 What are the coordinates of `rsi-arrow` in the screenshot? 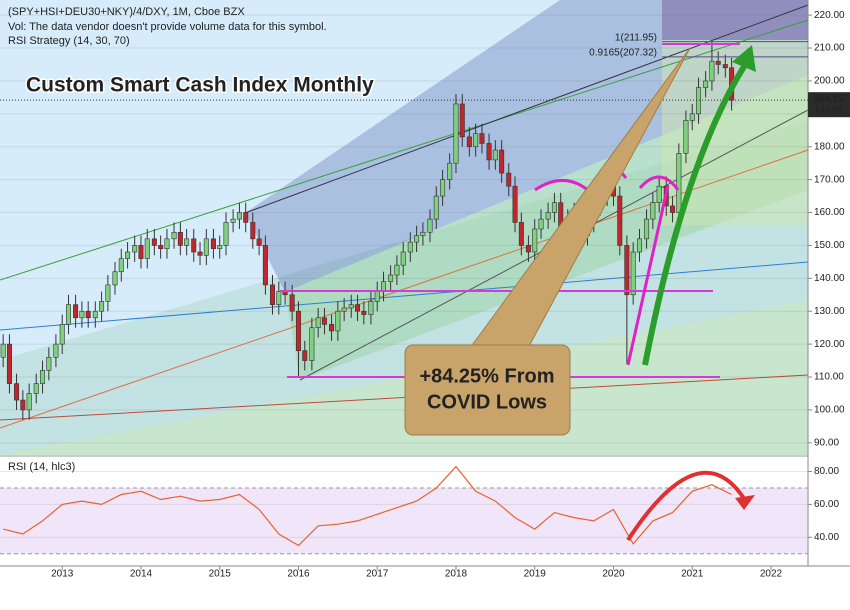 It's located at (686, 506).